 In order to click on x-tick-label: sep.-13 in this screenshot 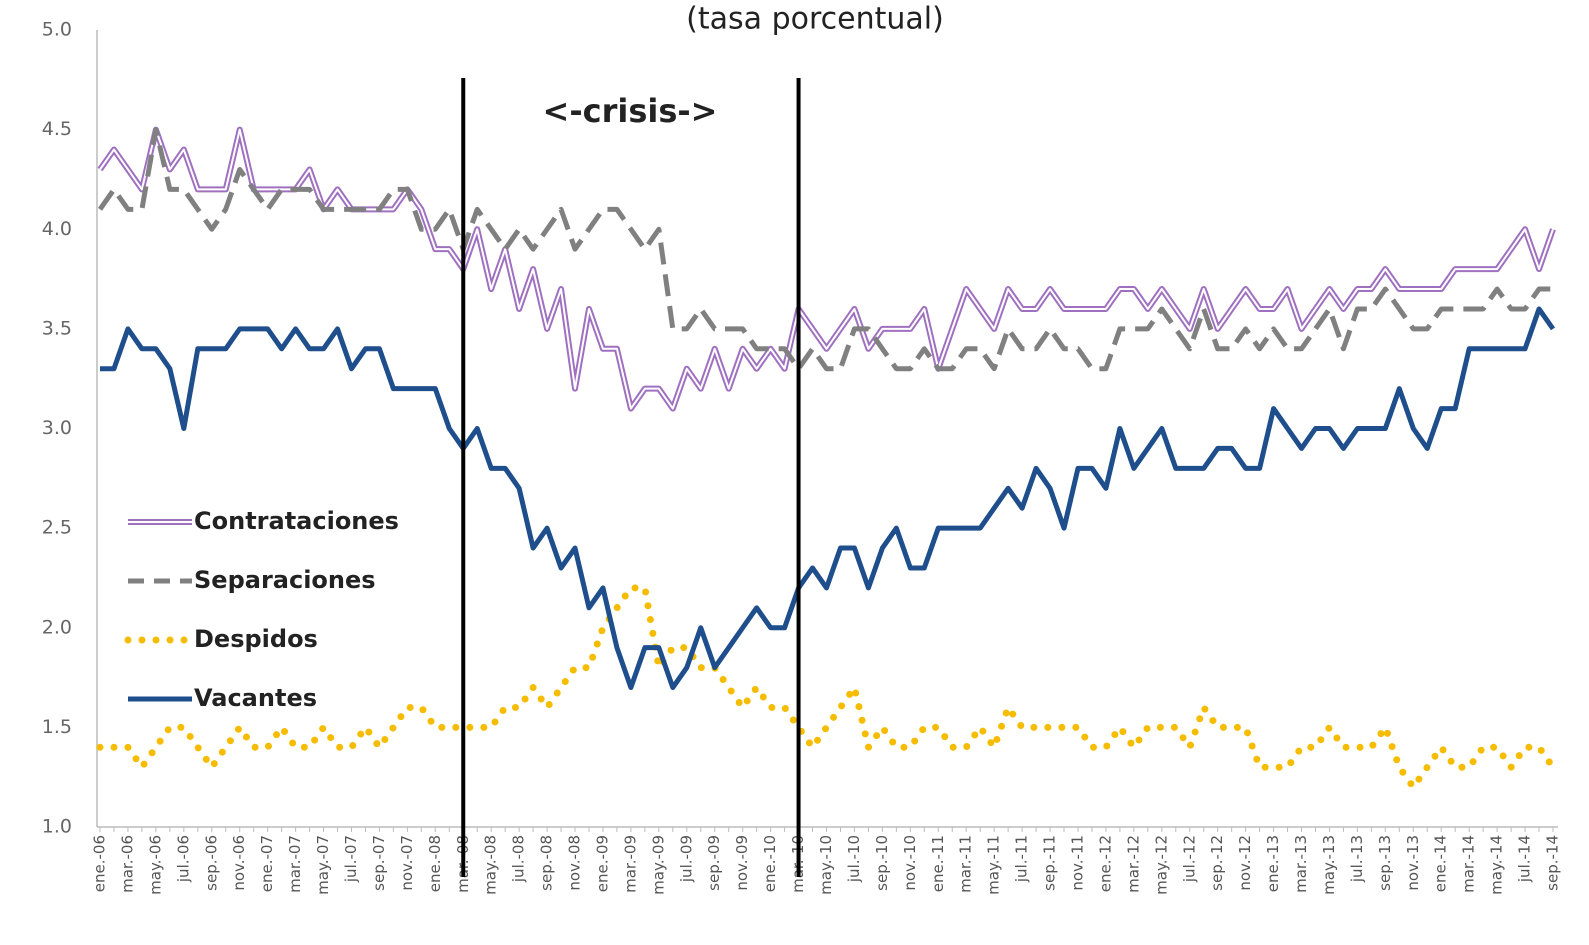, I will do `click(1385, 863)`.